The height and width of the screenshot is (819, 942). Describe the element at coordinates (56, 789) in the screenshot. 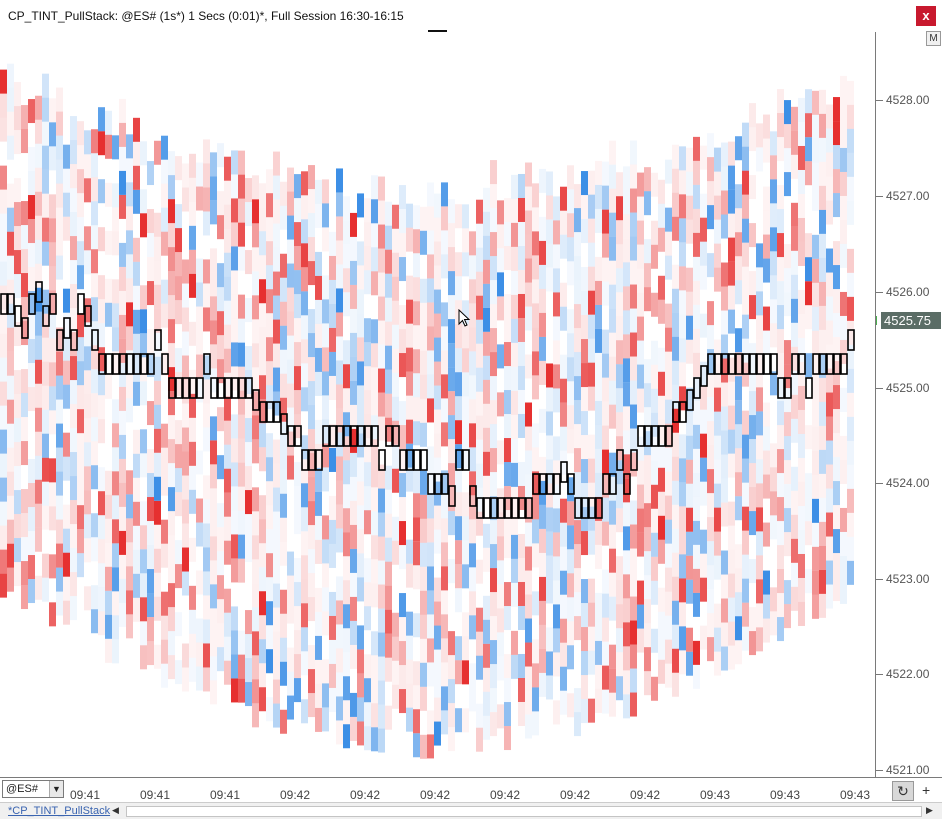

I see `chevron-down-icon: ▼` at that location.